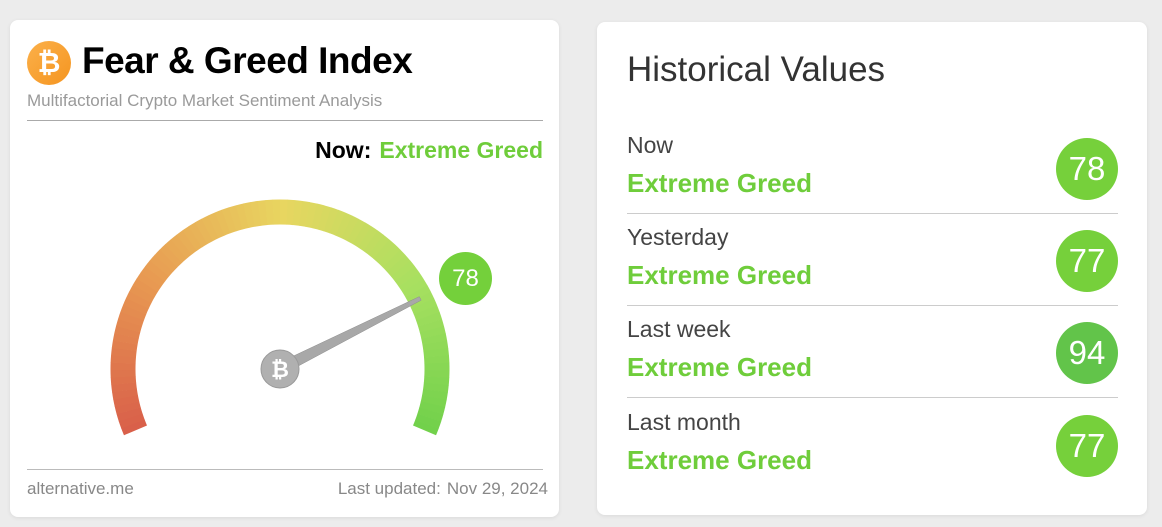  I want to click on gauge-needle, so click(349, 335).